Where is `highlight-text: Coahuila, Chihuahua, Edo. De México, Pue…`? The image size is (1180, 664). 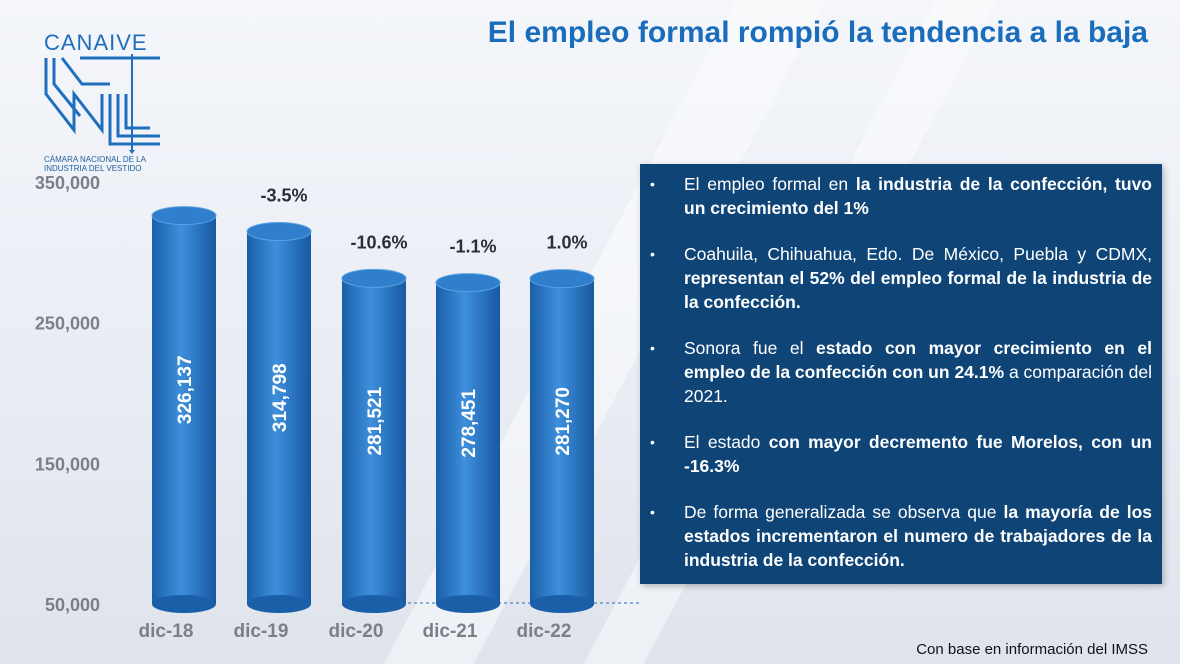
highlight-text: Coahuila, Chihuahua, Edo. De México, Pue… is located at coordinates (918, 254).